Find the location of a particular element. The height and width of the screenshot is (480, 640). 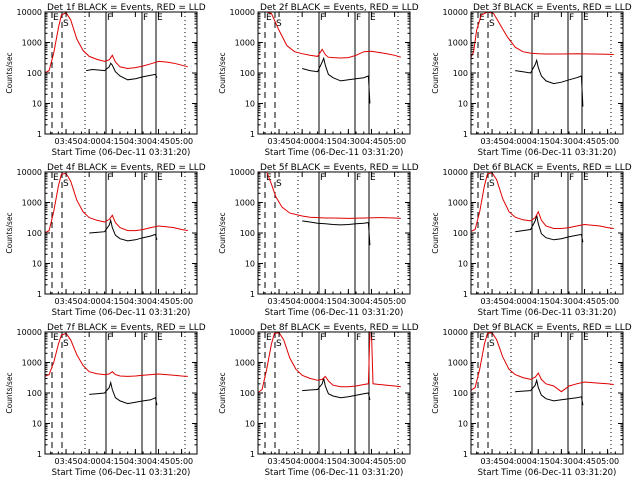

chart-title: Det 6f BLACK = Events, RED = LLD is located at coordinates (552, 168).